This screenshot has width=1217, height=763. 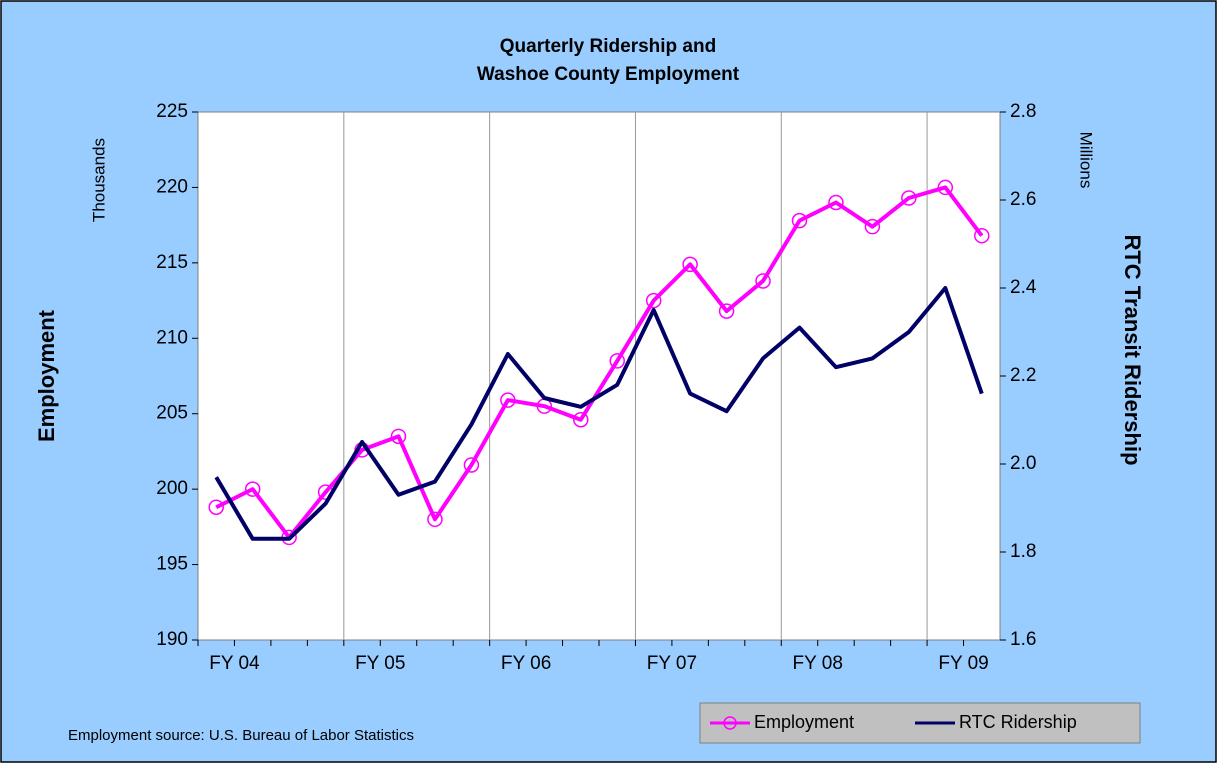 I want to click on legend-marker, so click(x=730, y=723).